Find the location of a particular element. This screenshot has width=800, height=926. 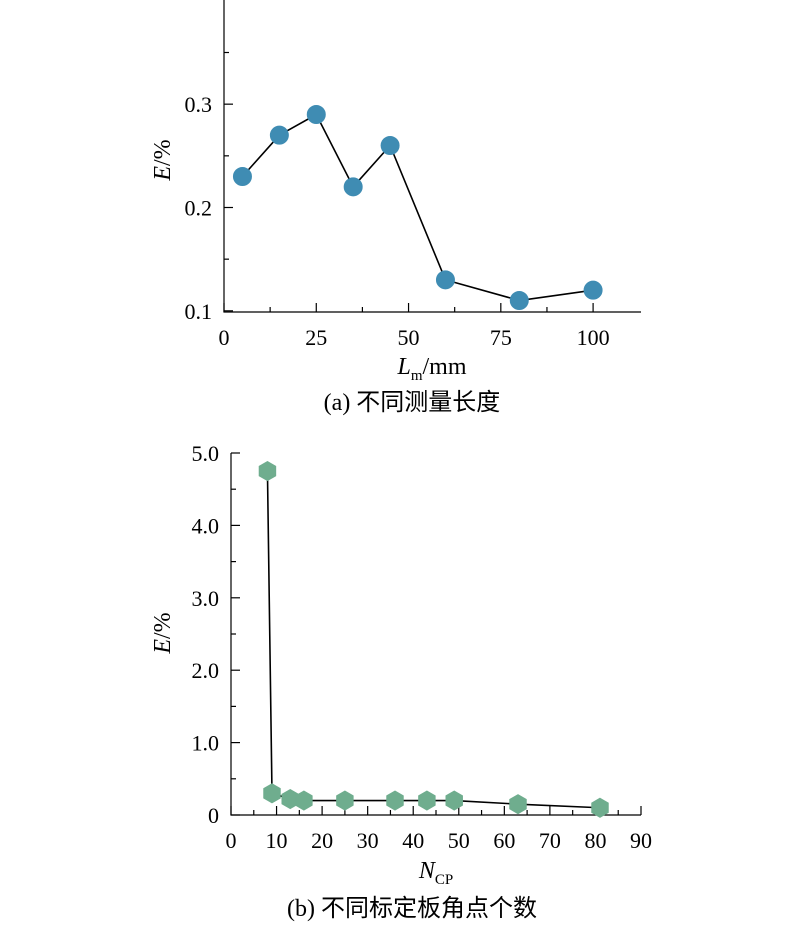

chart-a-caption: (a) 不同测量长度 is located at coordinates (412, 402).